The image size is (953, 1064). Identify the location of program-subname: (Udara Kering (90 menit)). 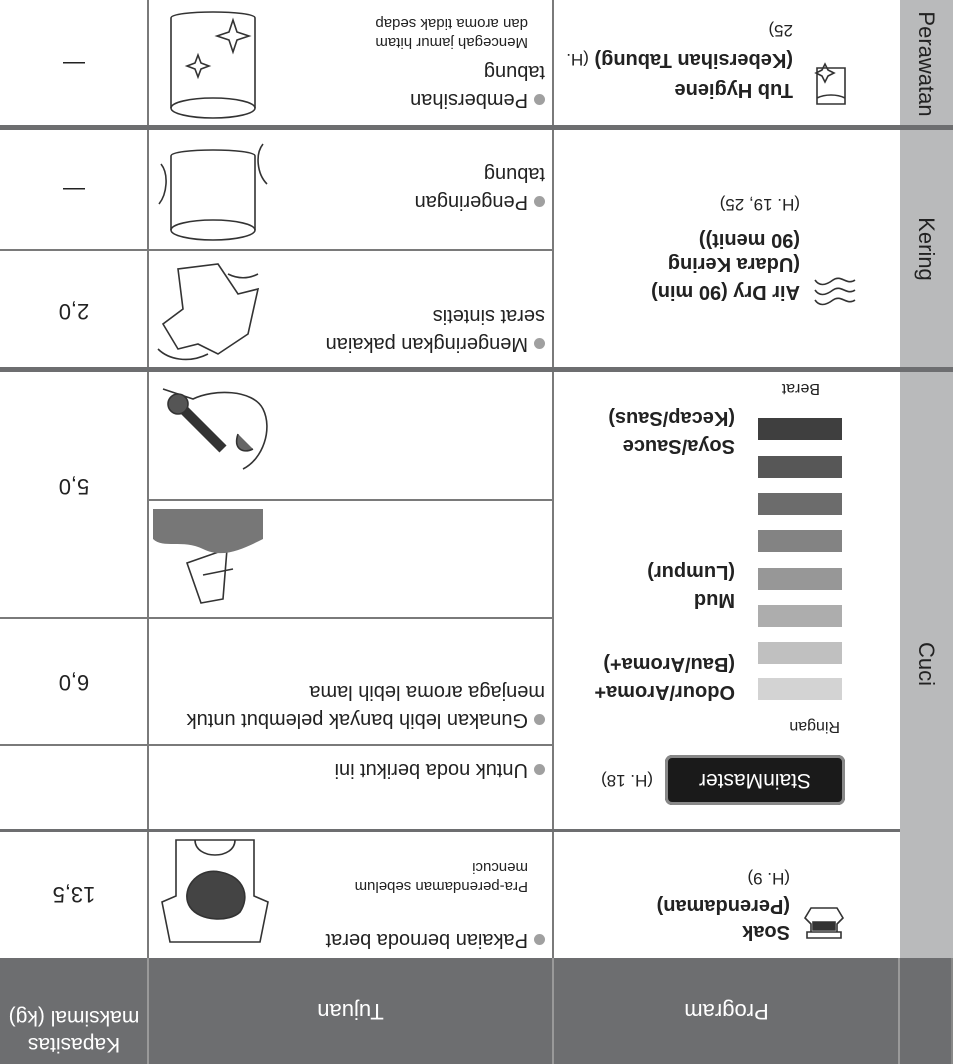
(733, 252).